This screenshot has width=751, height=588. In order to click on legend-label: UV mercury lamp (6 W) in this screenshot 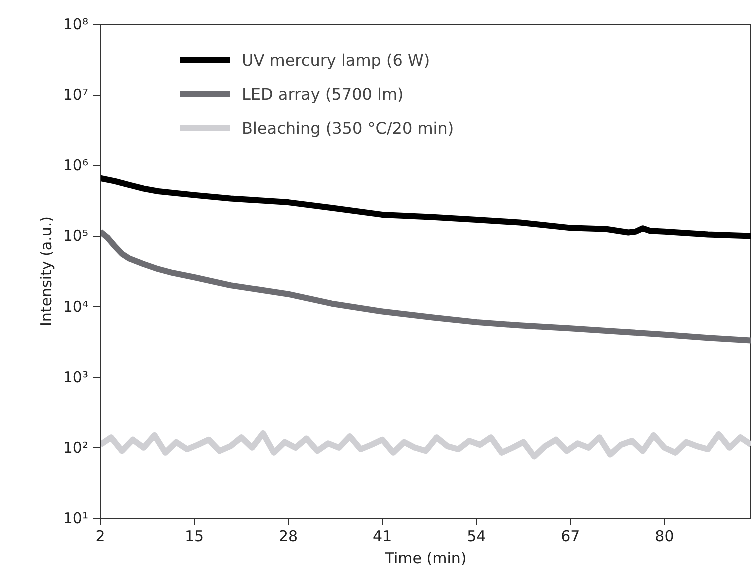, I will do `click(336, 60)`.